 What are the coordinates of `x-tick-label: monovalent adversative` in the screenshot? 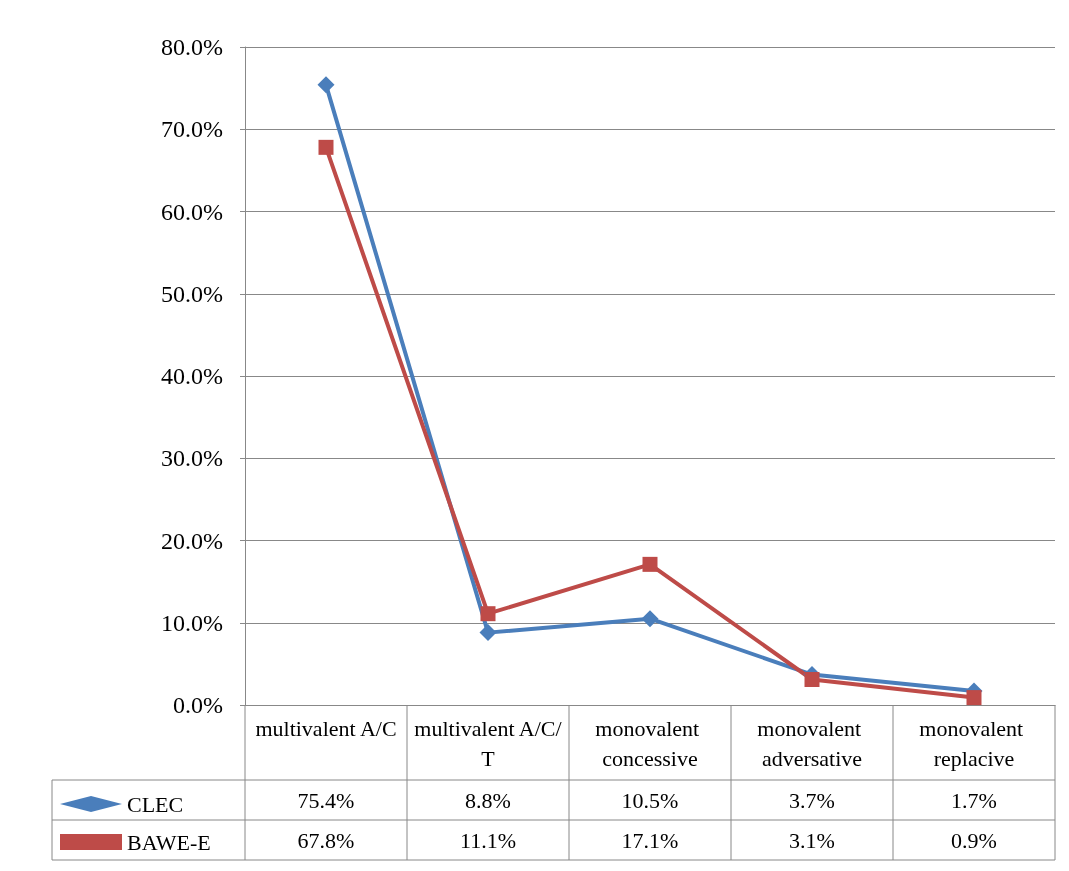 It's located at (812, 743).